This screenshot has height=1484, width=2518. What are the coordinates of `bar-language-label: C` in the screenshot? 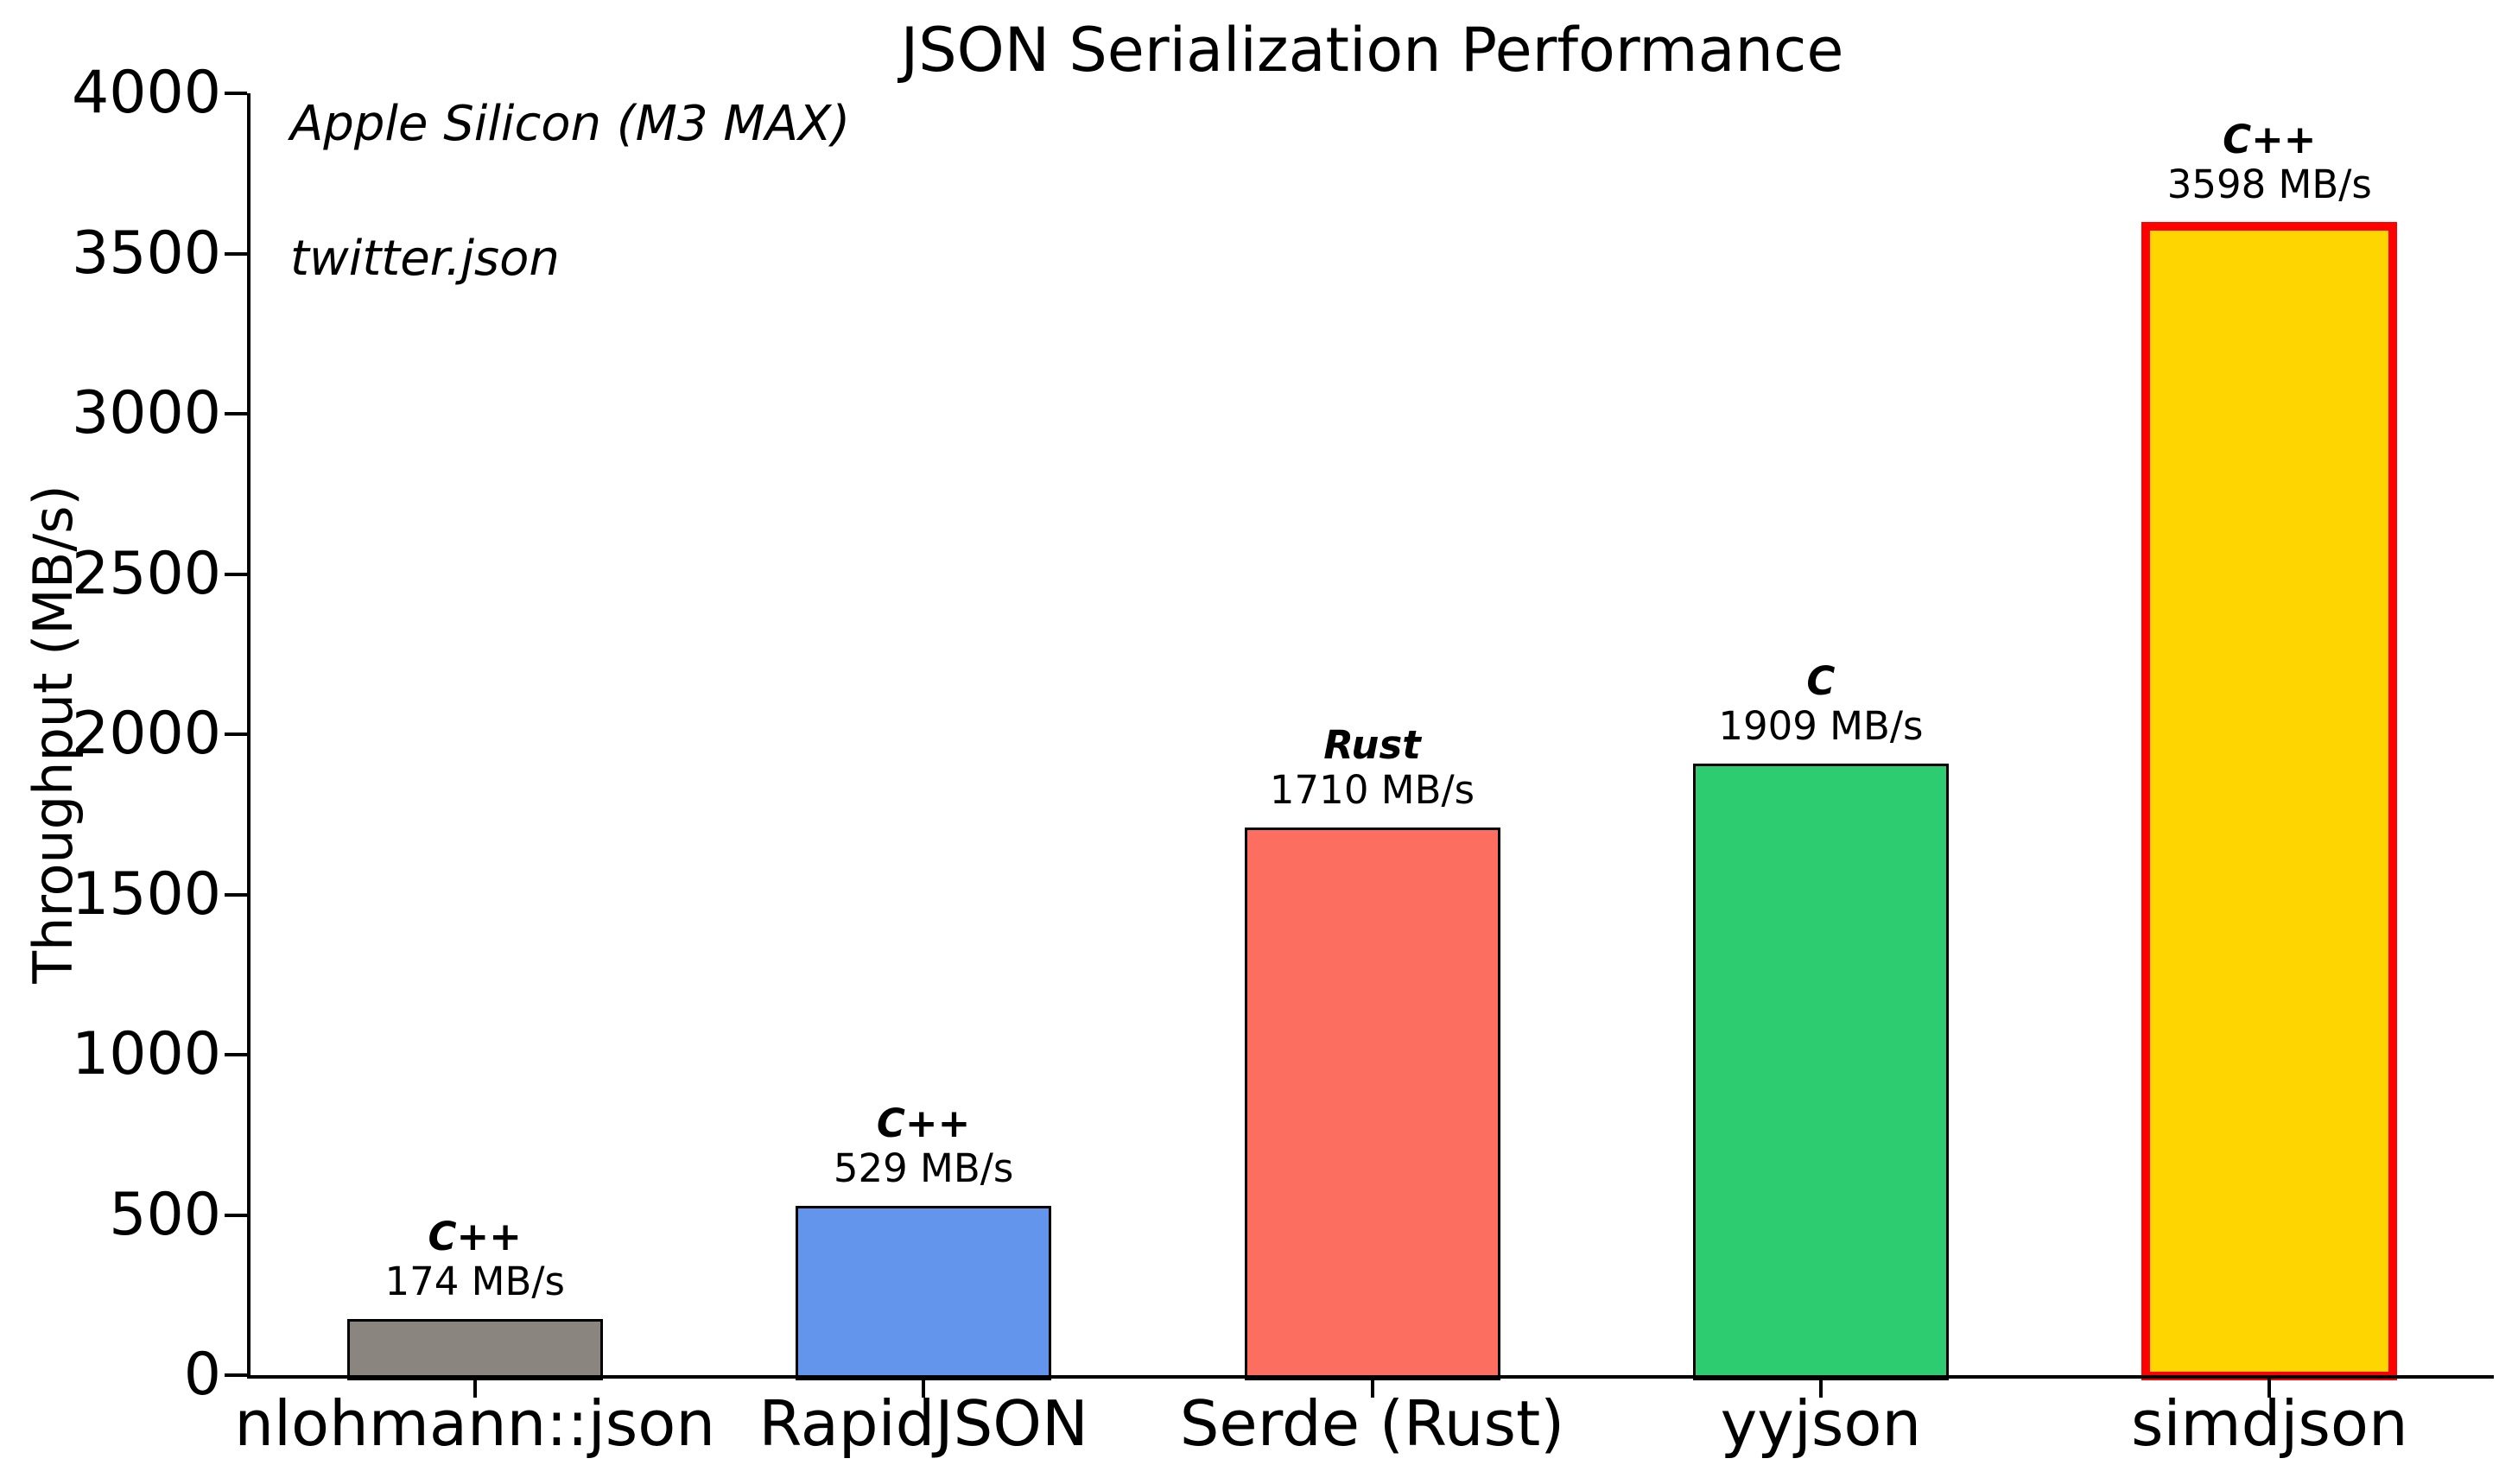 It's located at (1821, 680).